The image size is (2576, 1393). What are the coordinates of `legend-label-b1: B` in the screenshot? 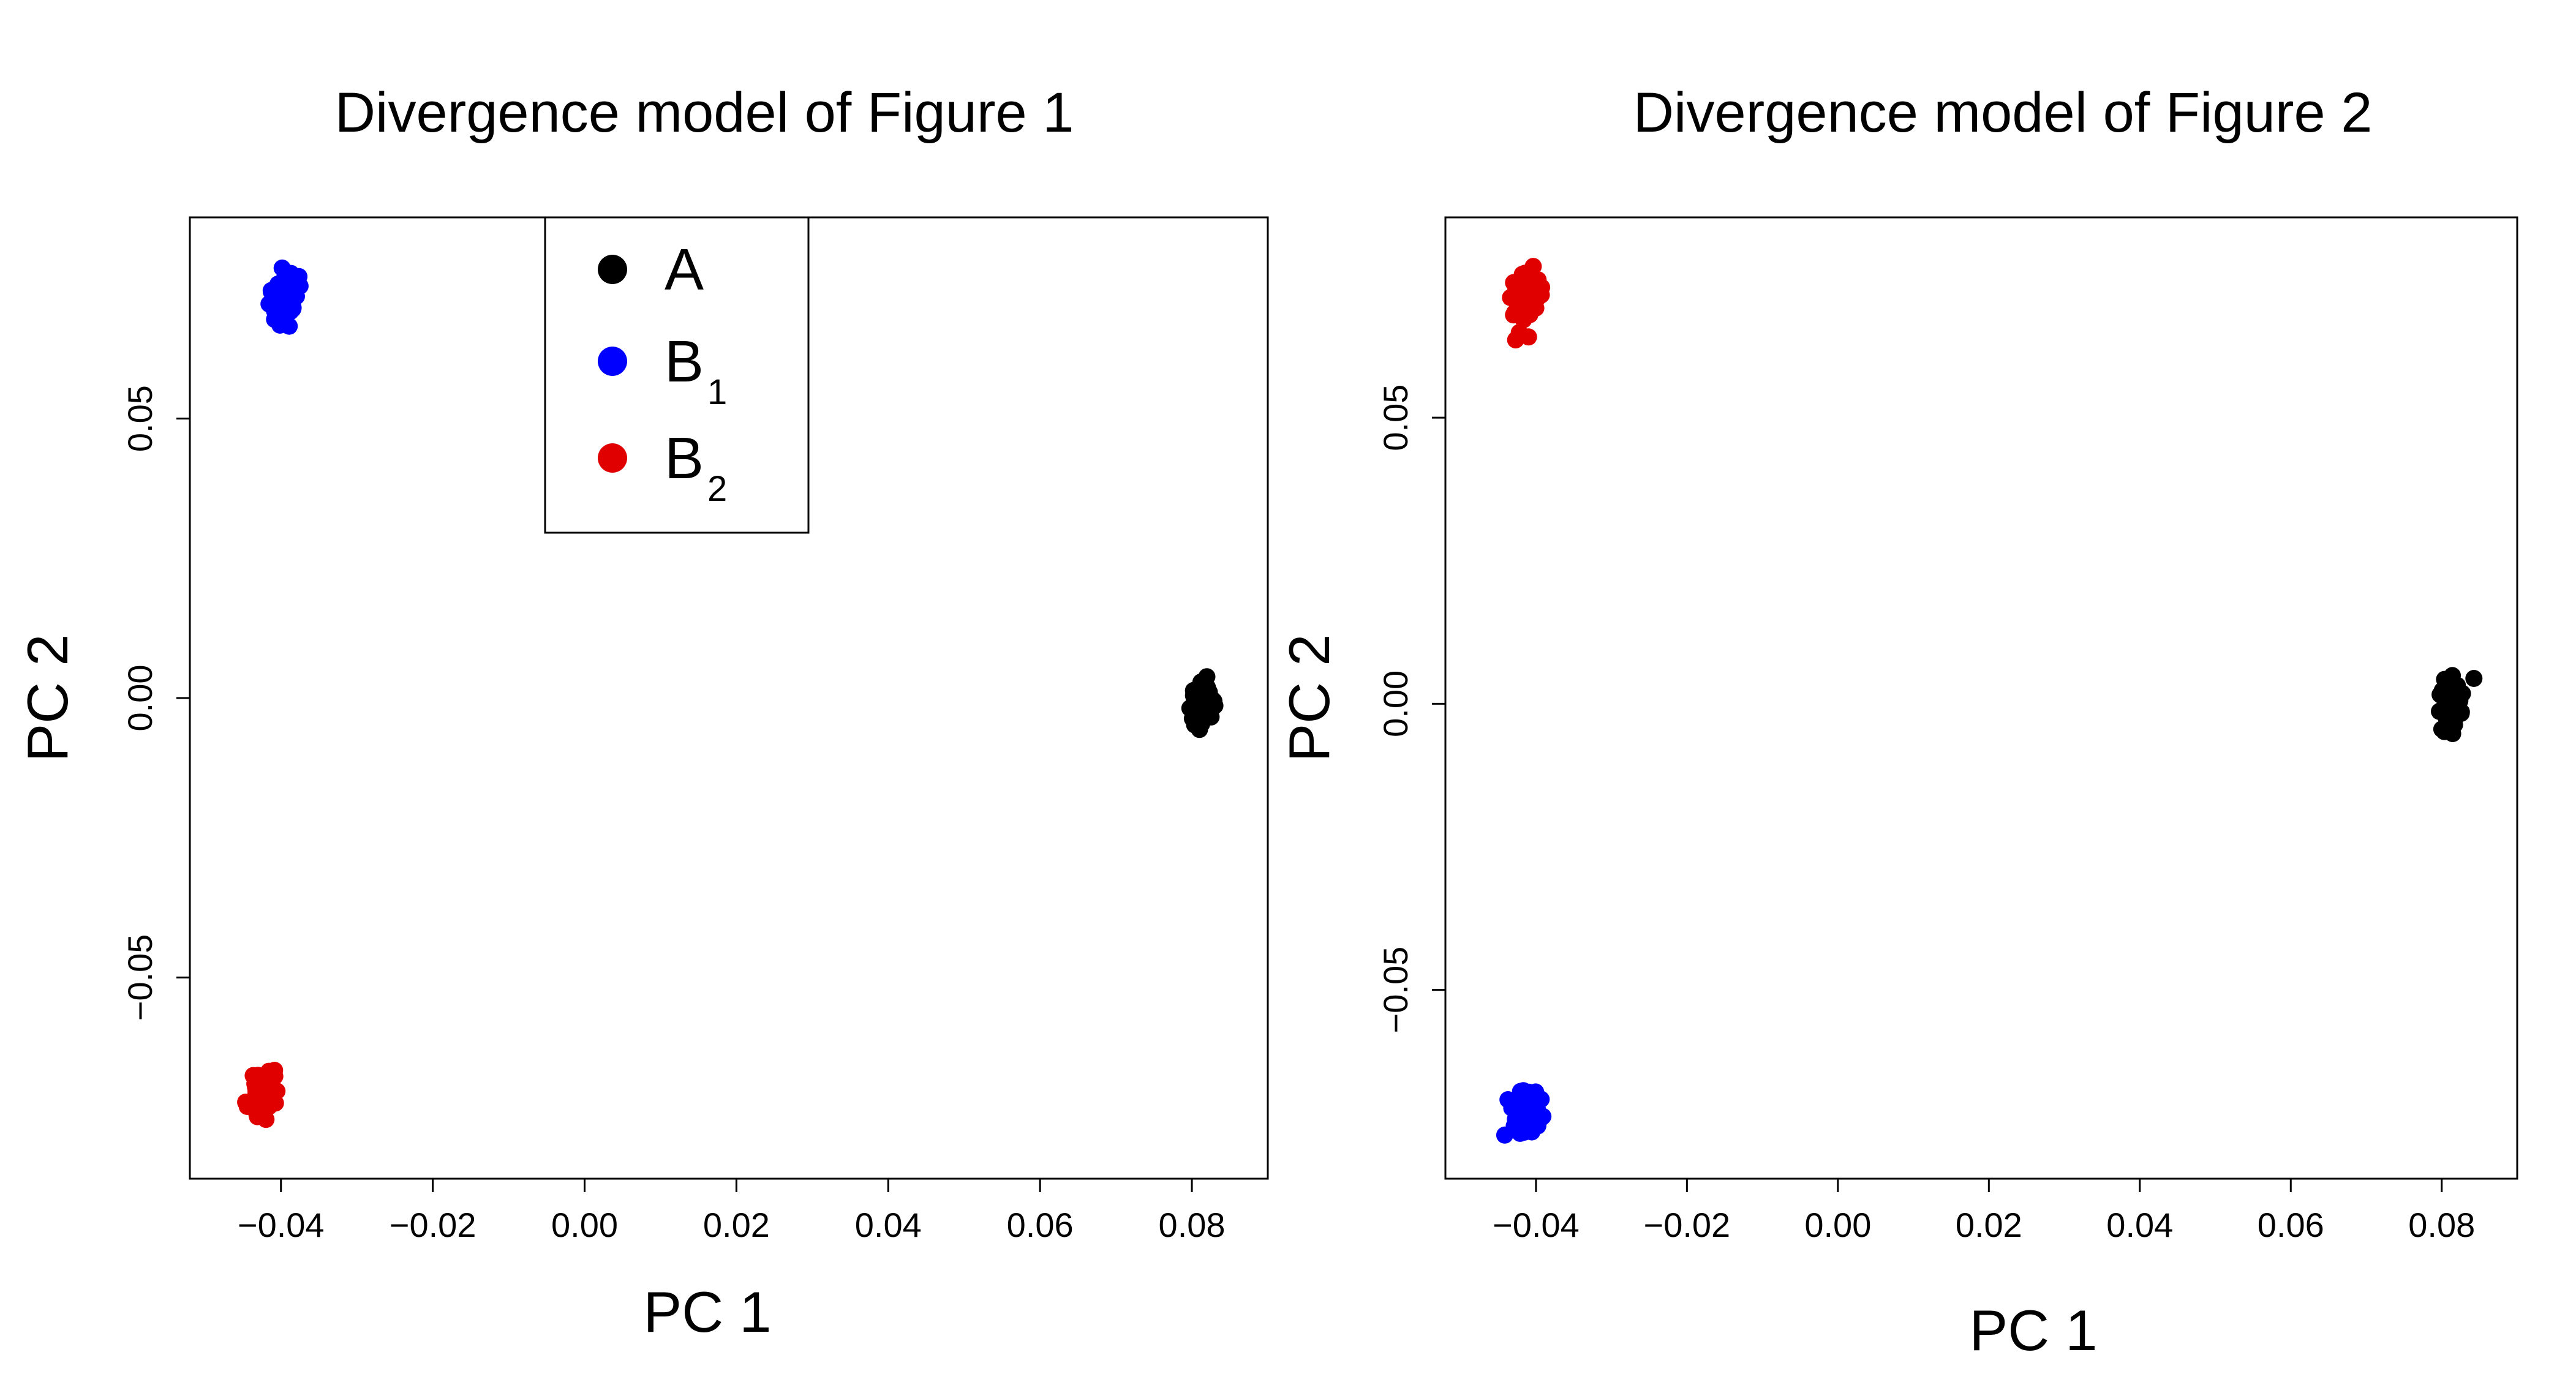 It's located at (684, 361).